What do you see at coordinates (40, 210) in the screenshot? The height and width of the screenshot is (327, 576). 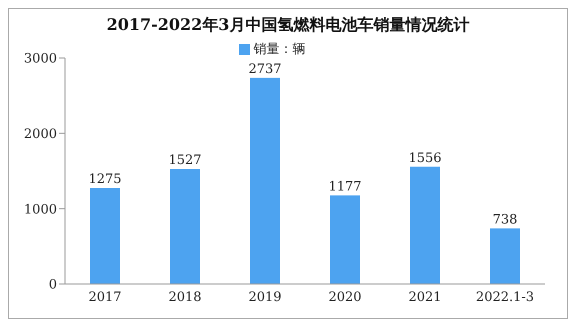 I see `y-tick-label: 1000` at bounding box center [40, 210].